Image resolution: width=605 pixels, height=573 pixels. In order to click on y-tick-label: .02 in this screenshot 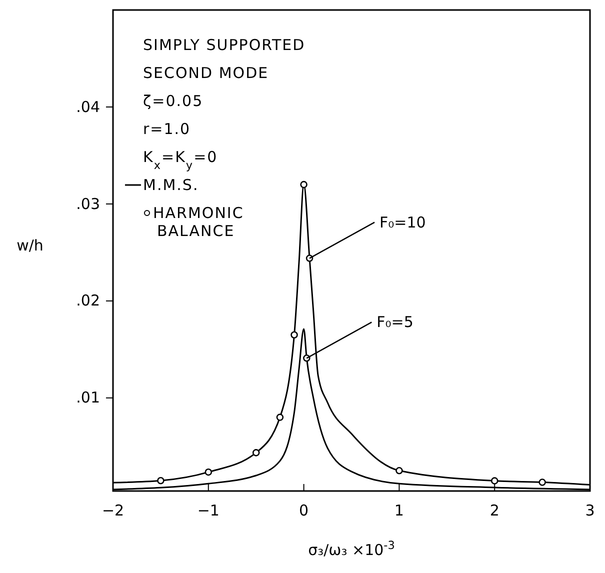, I will do `click(88, 301)`.